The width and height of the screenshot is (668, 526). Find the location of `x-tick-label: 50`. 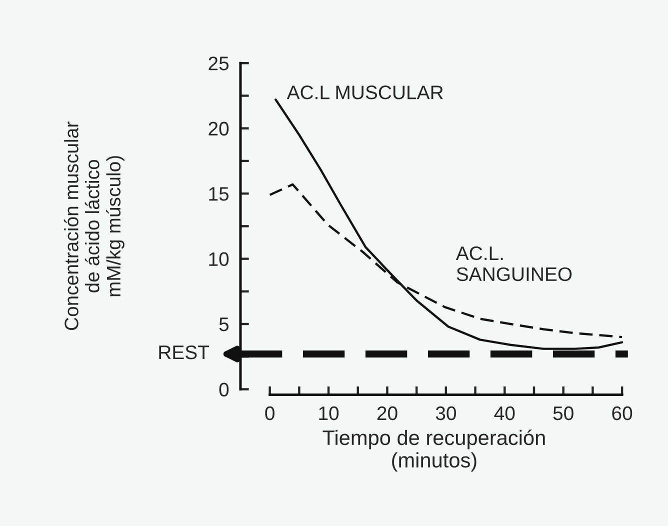

x-tick-label: 50 is located at coordinates (563, 413).